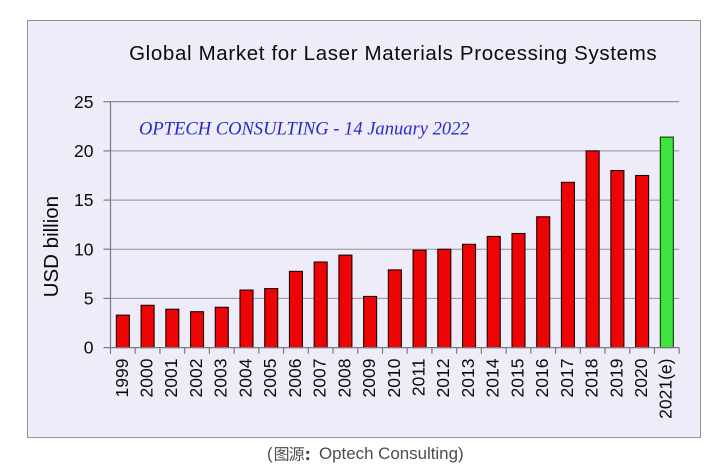  What do you see at coordinates (171, 378) in the screenshot?
I see `svg-text: 2001` at bounding box center [171, 378].